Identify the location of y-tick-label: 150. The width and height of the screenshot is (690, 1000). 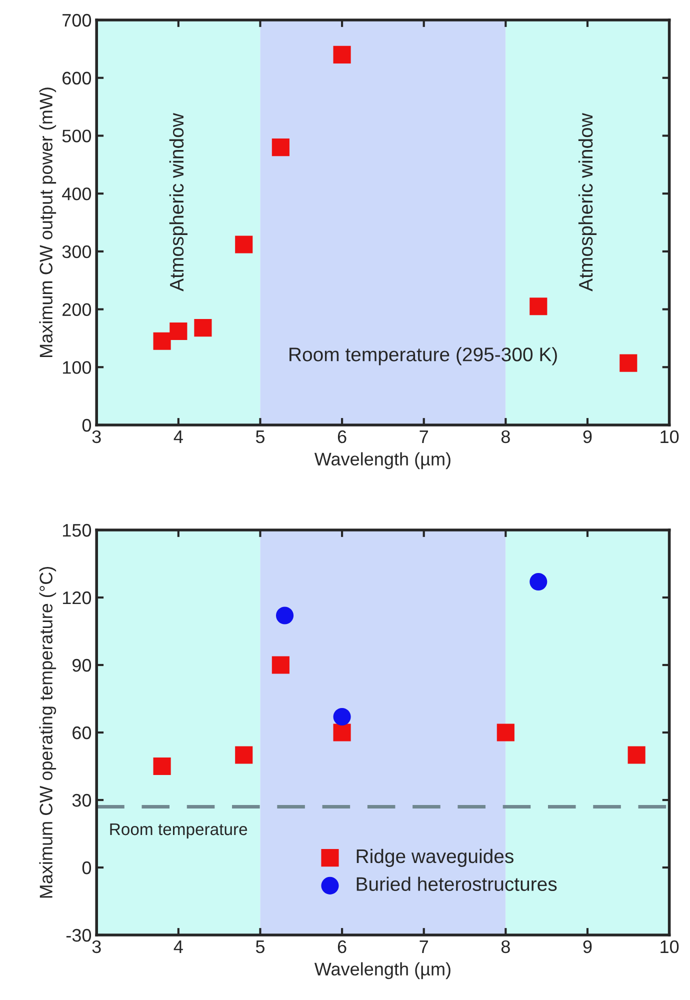
(77, 530).